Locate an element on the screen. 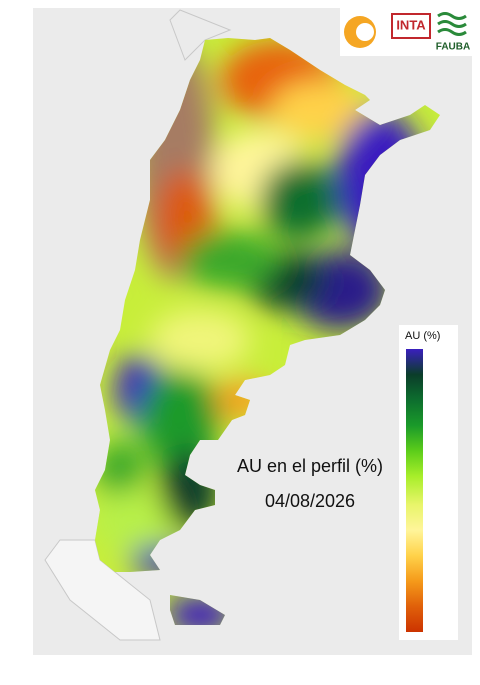 The width and height of the screenshot is (480, 685). logos: INTA FAUBA is located at coordinates (407, 32).